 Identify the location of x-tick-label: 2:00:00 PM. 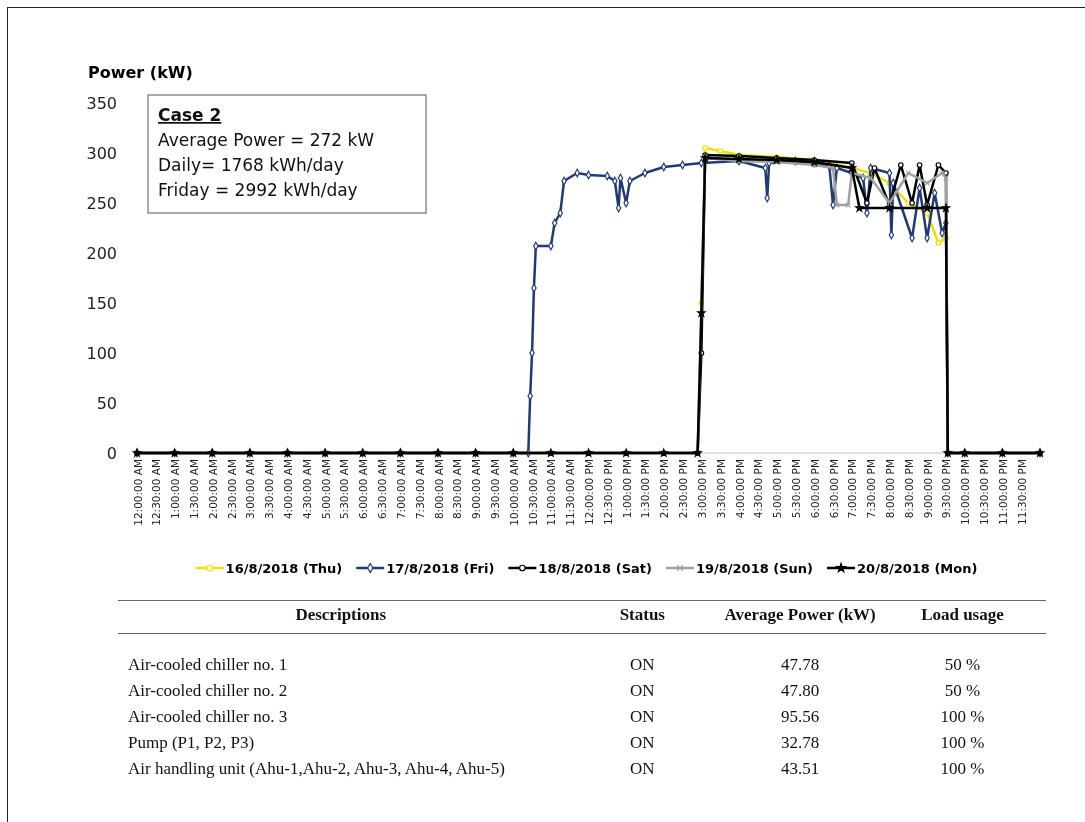
(664, 489).